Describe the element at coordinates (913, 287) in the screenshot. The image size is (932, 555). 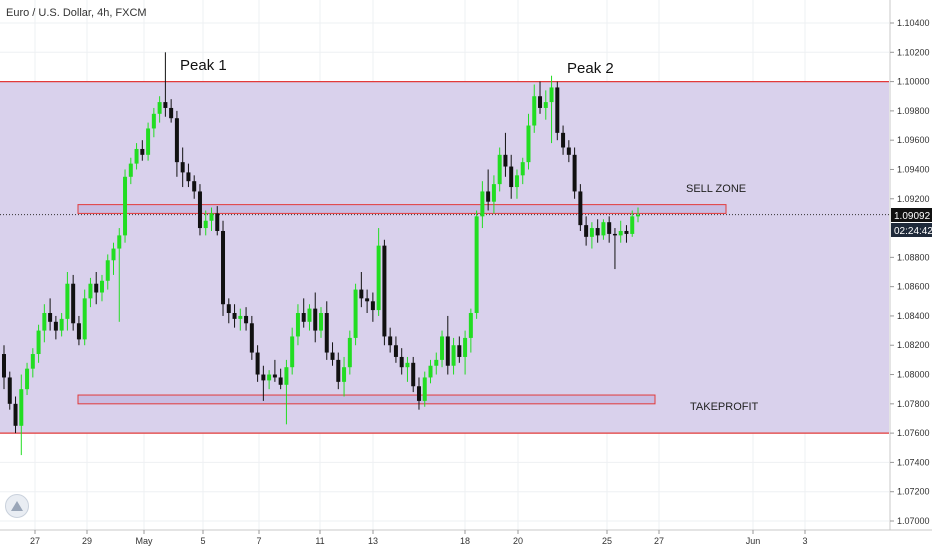
I see `price-tick-label: 1.08600` at that location.